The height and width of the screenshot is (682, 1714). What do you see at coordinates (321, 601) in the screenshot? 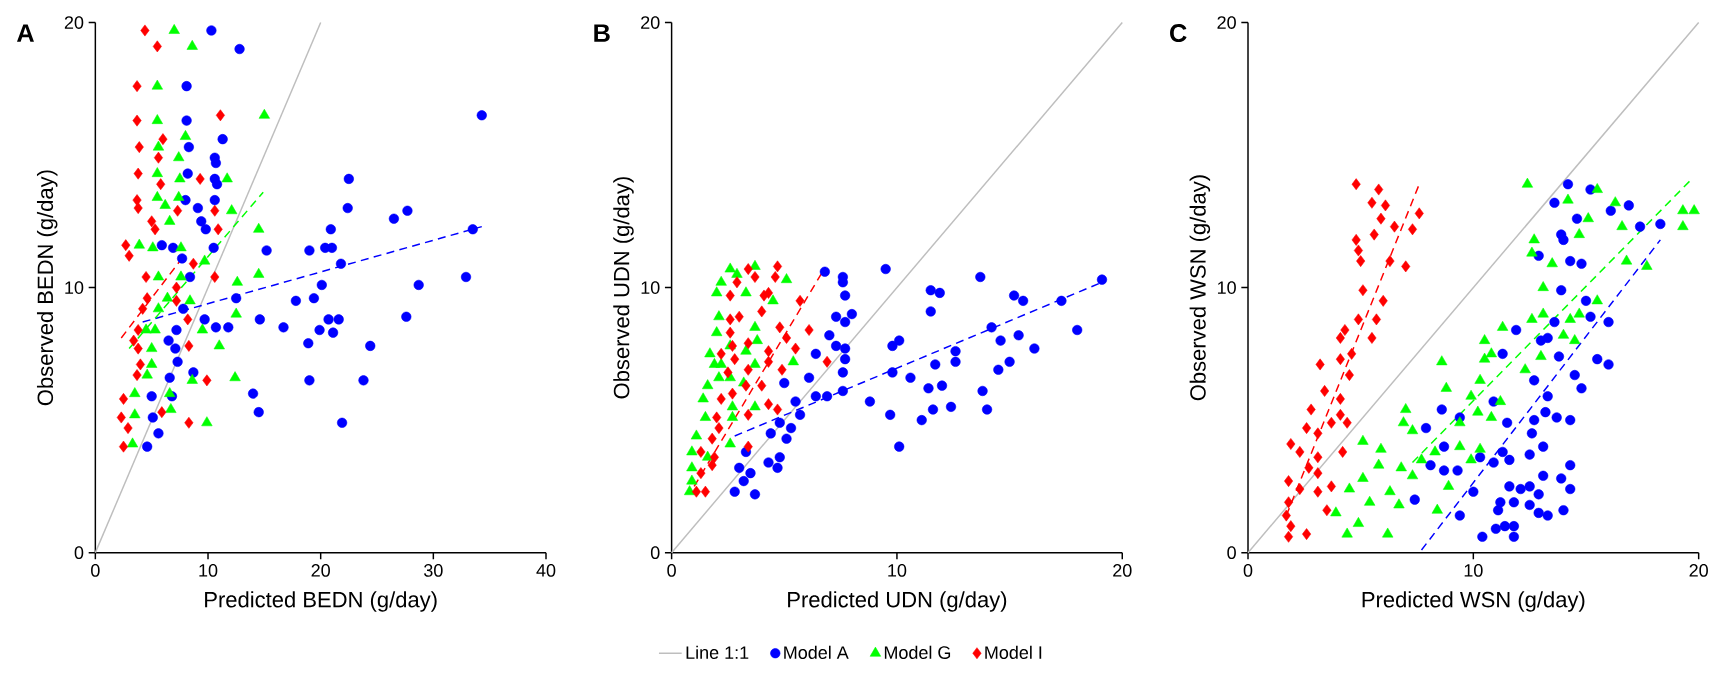
I see `x-axis-title: Predicted BEDN (g/day)` at bounding box center [321, 601].